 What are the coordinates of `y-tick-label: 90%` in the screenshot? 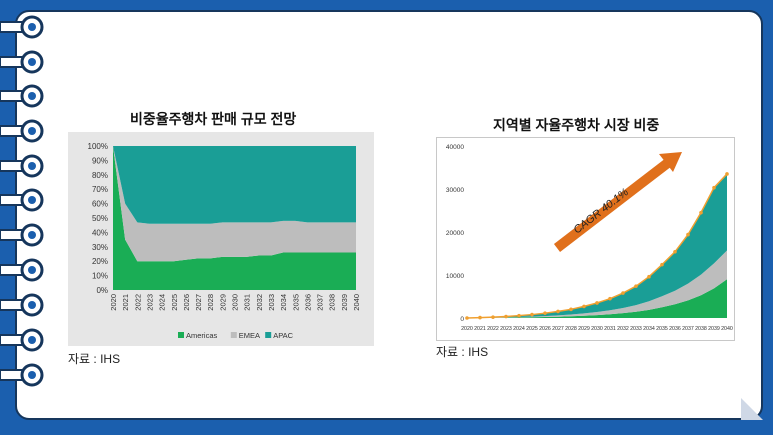 It's located at (100, 160).